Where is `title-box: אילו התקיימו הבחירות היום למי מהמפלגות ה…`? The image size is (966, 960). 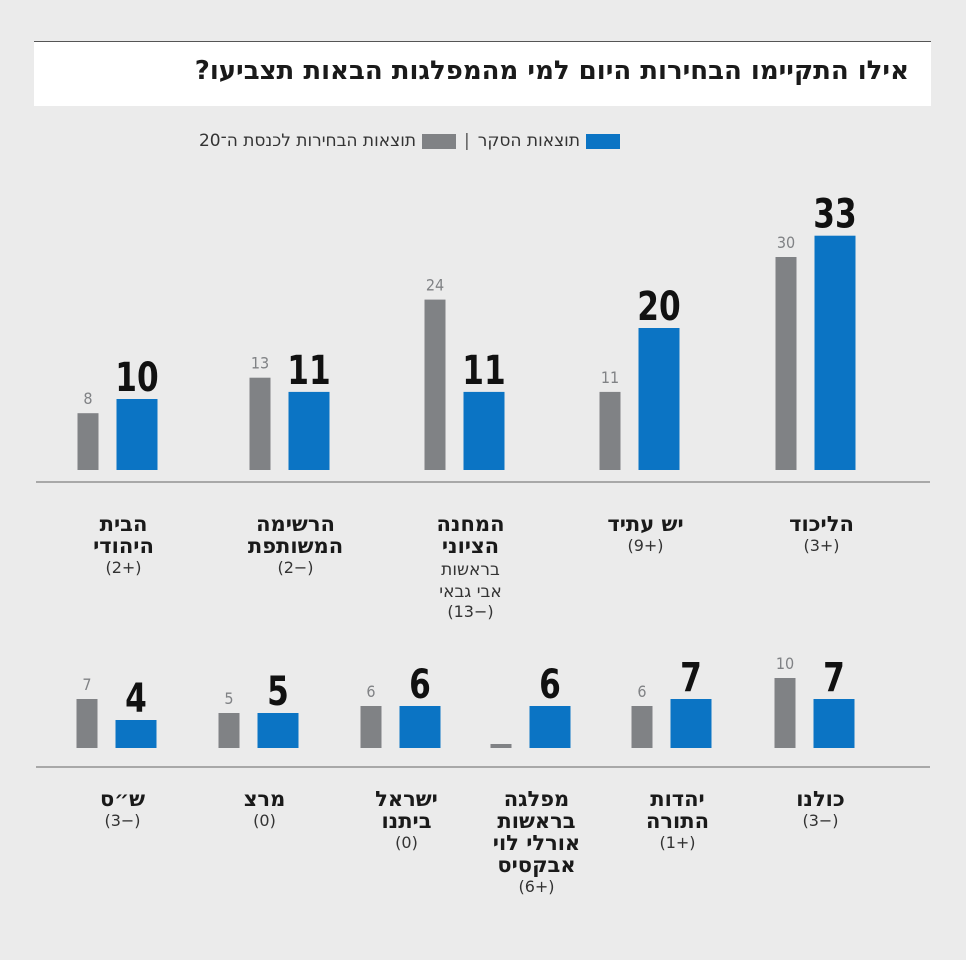
title-box: אילו התקיימו הבחירות היום למי מהמפלגות ה… is located at coordinates (482, 73).